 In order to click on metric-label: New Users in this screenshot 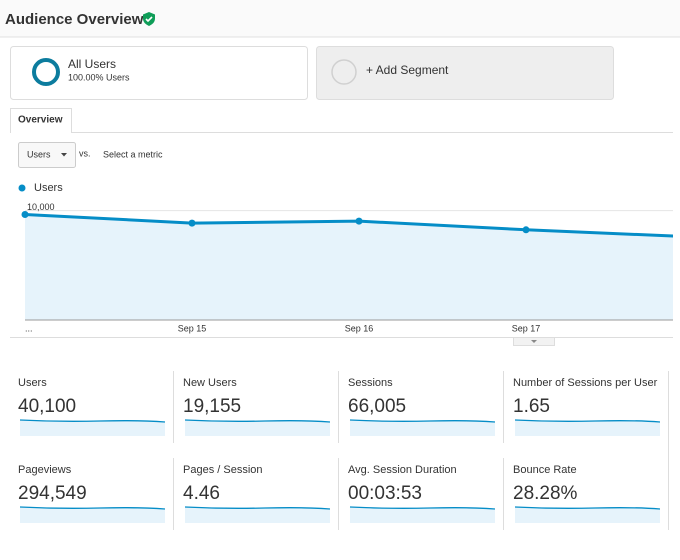, I will do `click(210, 383)`.